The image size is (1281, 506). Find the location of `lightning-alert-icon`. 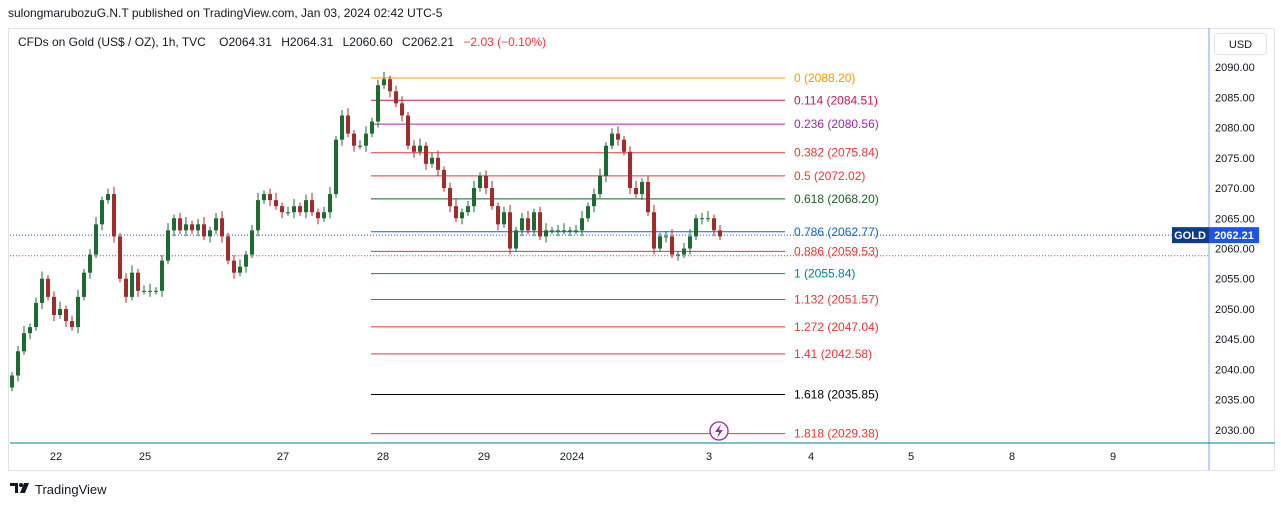

lightning-alert-icon is located at coordinates (719, 431).